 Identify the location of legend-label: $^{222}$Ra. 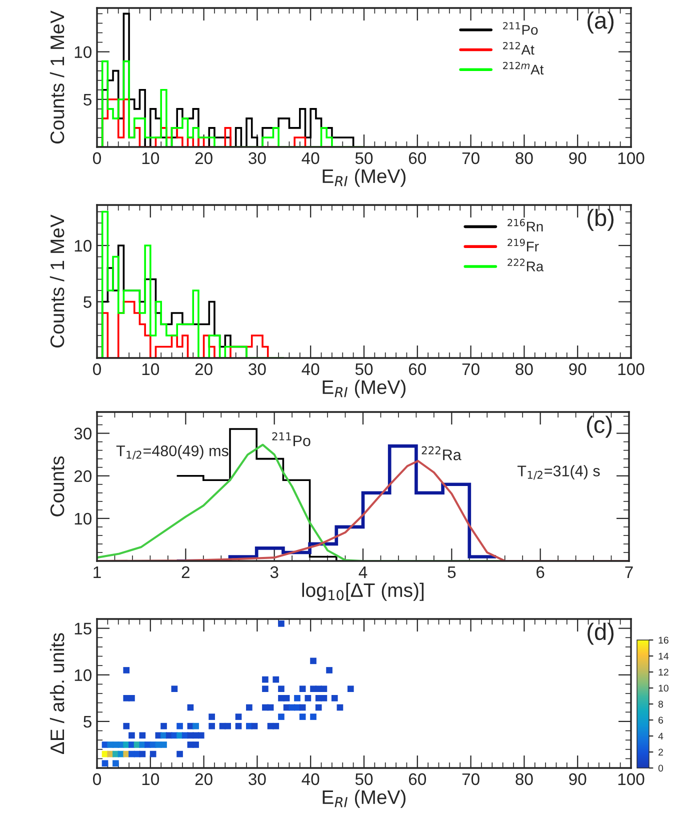
(526, 265).